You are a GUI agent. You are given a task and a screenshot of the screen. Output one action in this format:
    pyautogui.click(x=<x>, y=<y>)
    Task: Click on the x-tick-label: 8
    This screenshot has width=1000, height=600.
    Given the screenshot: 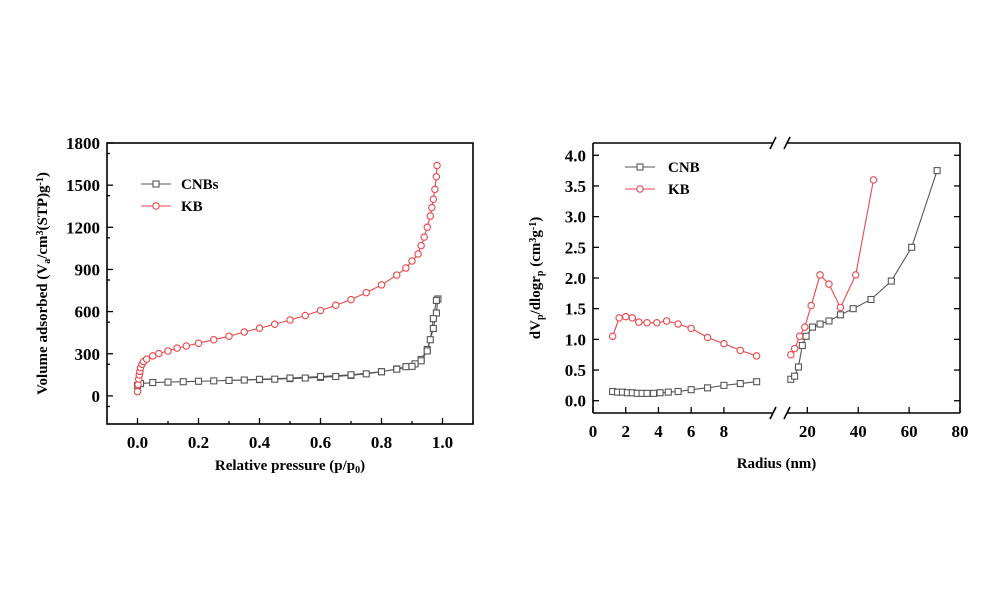 What is the action you would take?
    pyautogui.click(x=724, y=431)
    